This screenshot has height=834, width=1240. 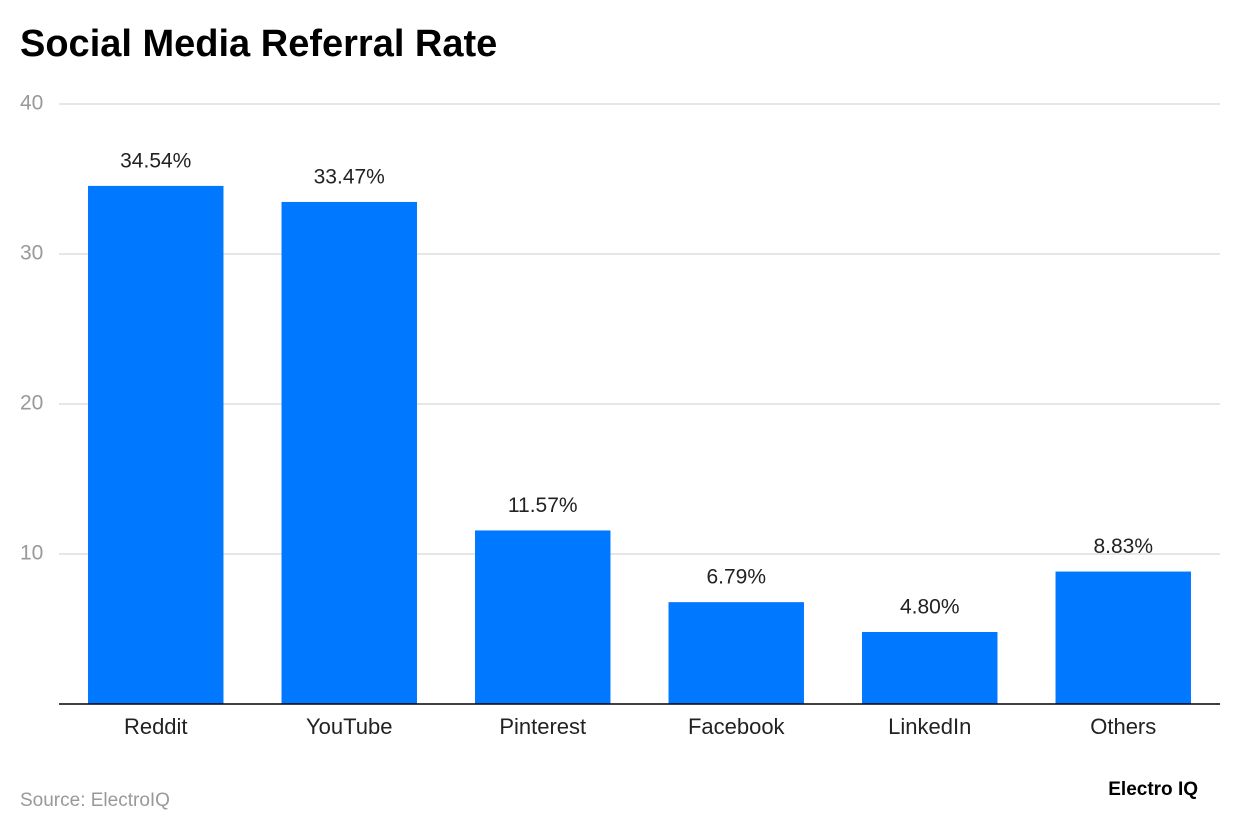 I want to click on x-tick-label: LinkedIn, so click(x=929, y=726).